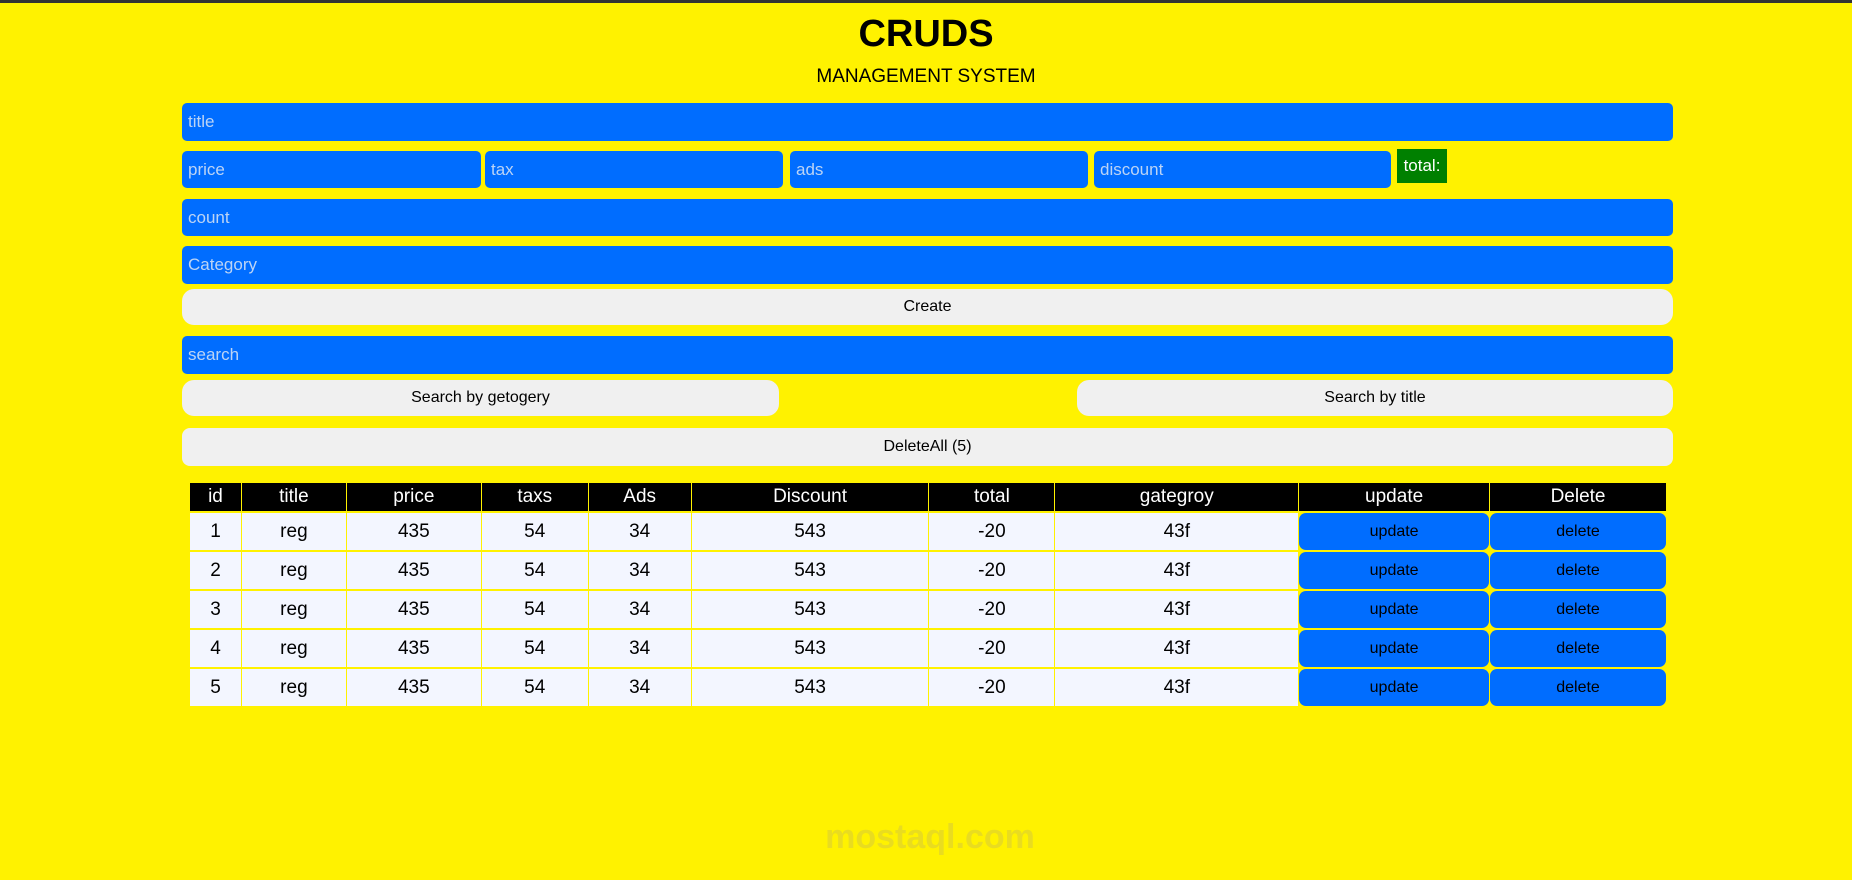  What do you see at coordinates (930, 837) in the screenshot?
I see `watermark: mostaql.com` at bounding box center [930, 837].